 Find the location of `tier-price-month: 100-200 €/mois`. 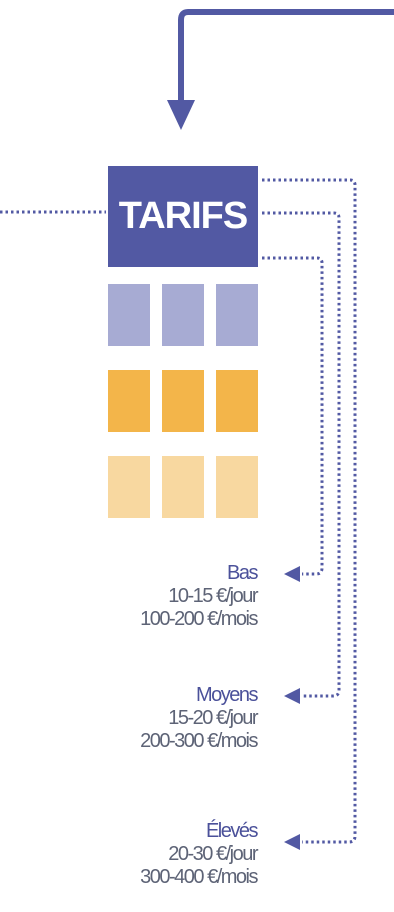

tier-price-month: 100-200 €/mois is located at coordinates (199, 619).